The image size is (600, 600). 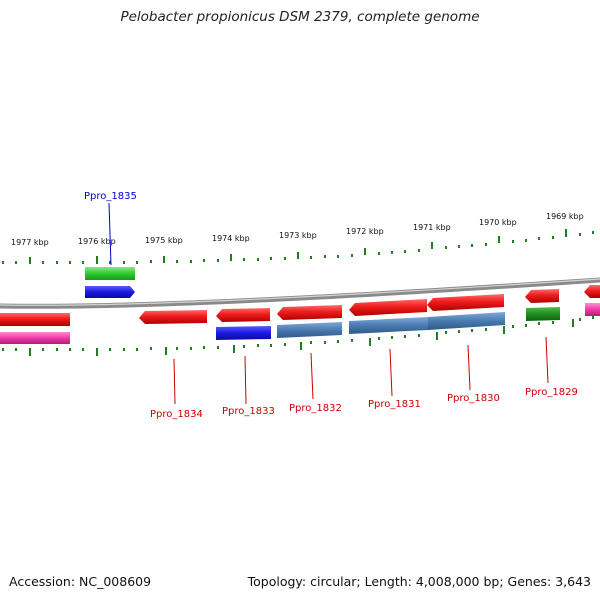 What do you see at coordinates (30, 242) in the screenshot?
I see `scale-label: 1977 kbp` at bounding box center [30, 242].